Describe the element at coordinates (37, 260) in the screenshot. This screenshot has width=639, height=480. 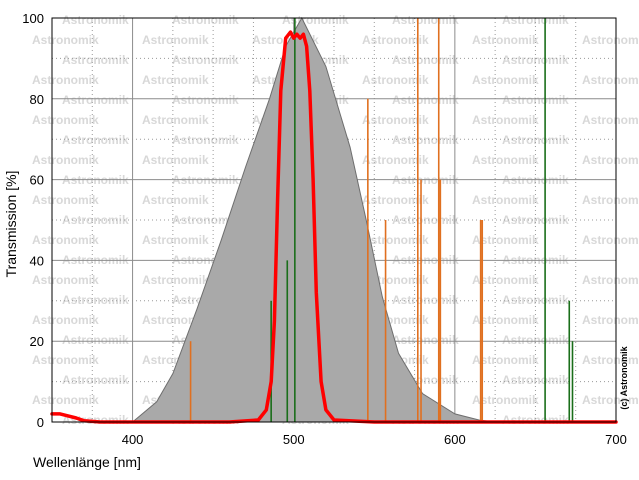
I see `y-tick-label: 40` at that location.